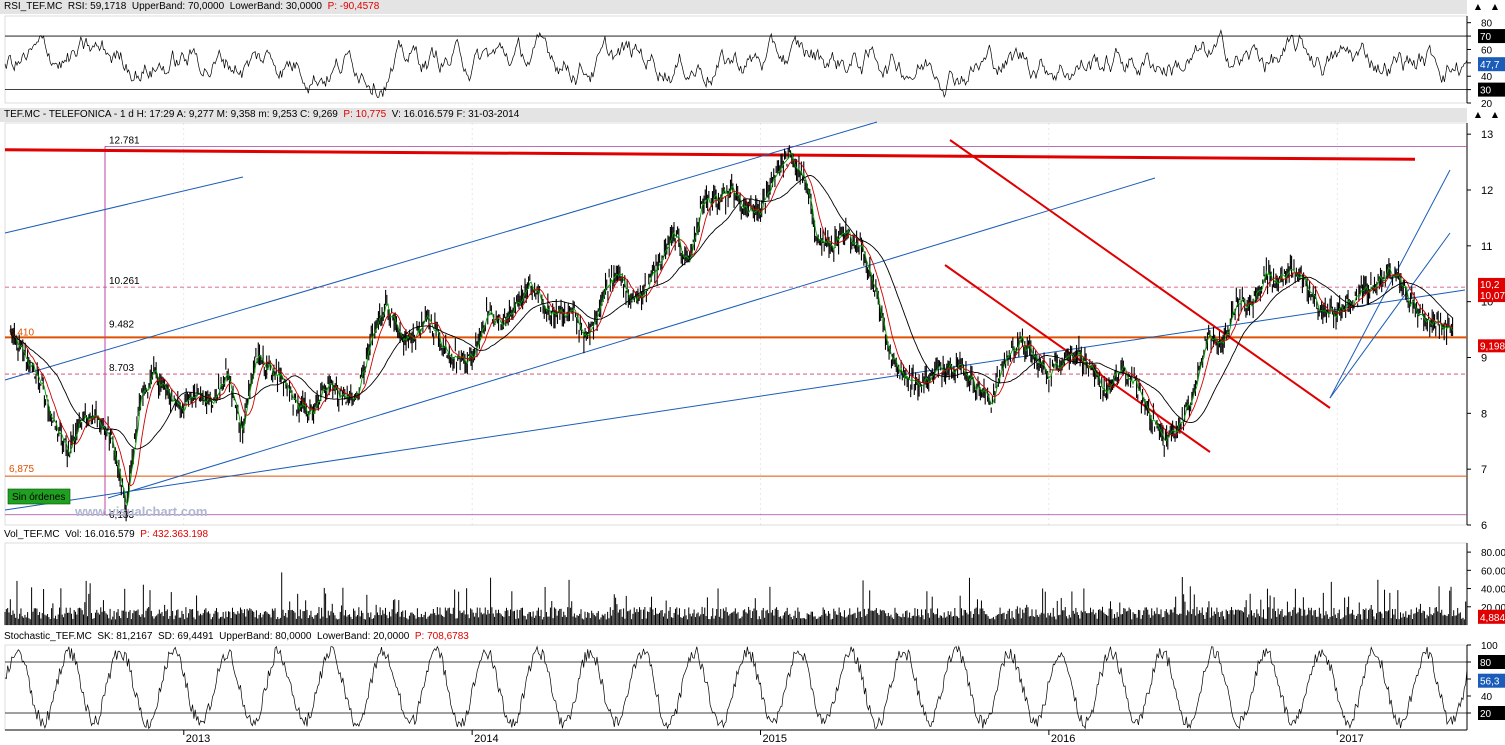  I want to click on stochastic-ytick-100: 100, so click(1489, 646).